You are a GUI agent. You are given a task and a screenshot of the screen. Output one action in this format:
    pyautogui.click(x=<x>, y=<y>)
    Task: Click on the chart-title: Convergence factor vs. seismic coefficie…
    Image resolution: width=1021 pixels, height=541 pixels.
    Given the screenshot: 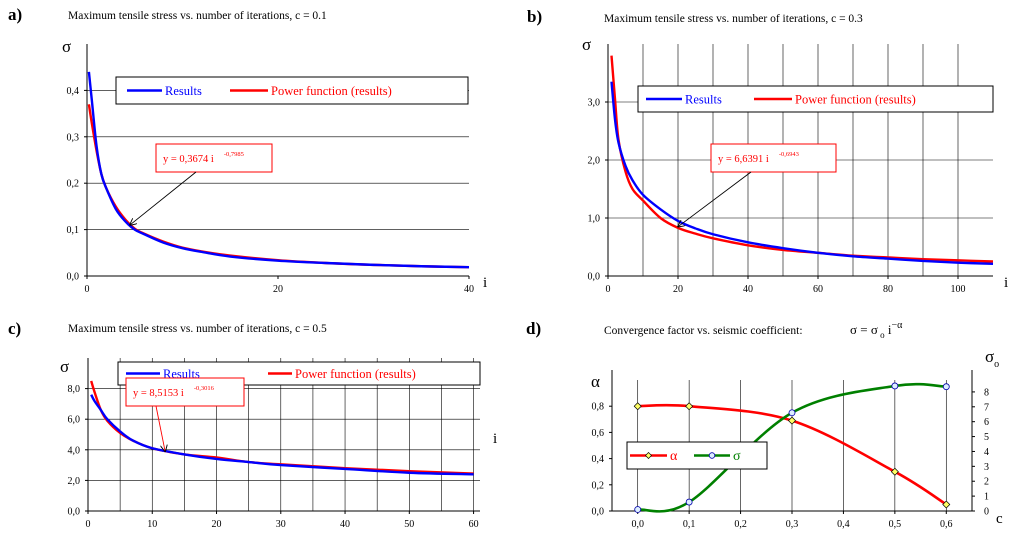 What is the action you would take?
    pyautogui.click(x=703, y=331)
    